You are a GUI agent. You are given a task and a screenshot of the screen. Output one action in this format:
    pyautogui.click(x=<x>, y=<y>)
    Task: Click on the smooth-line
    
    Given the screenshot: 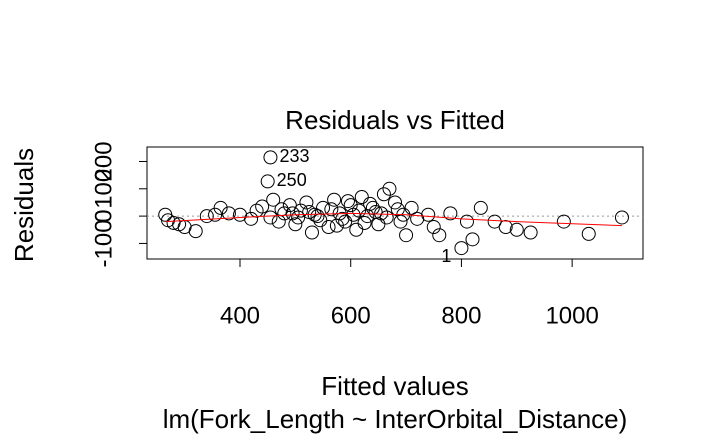 What is the action you would take?
    pyautogui.click(x=393, y=219)
    